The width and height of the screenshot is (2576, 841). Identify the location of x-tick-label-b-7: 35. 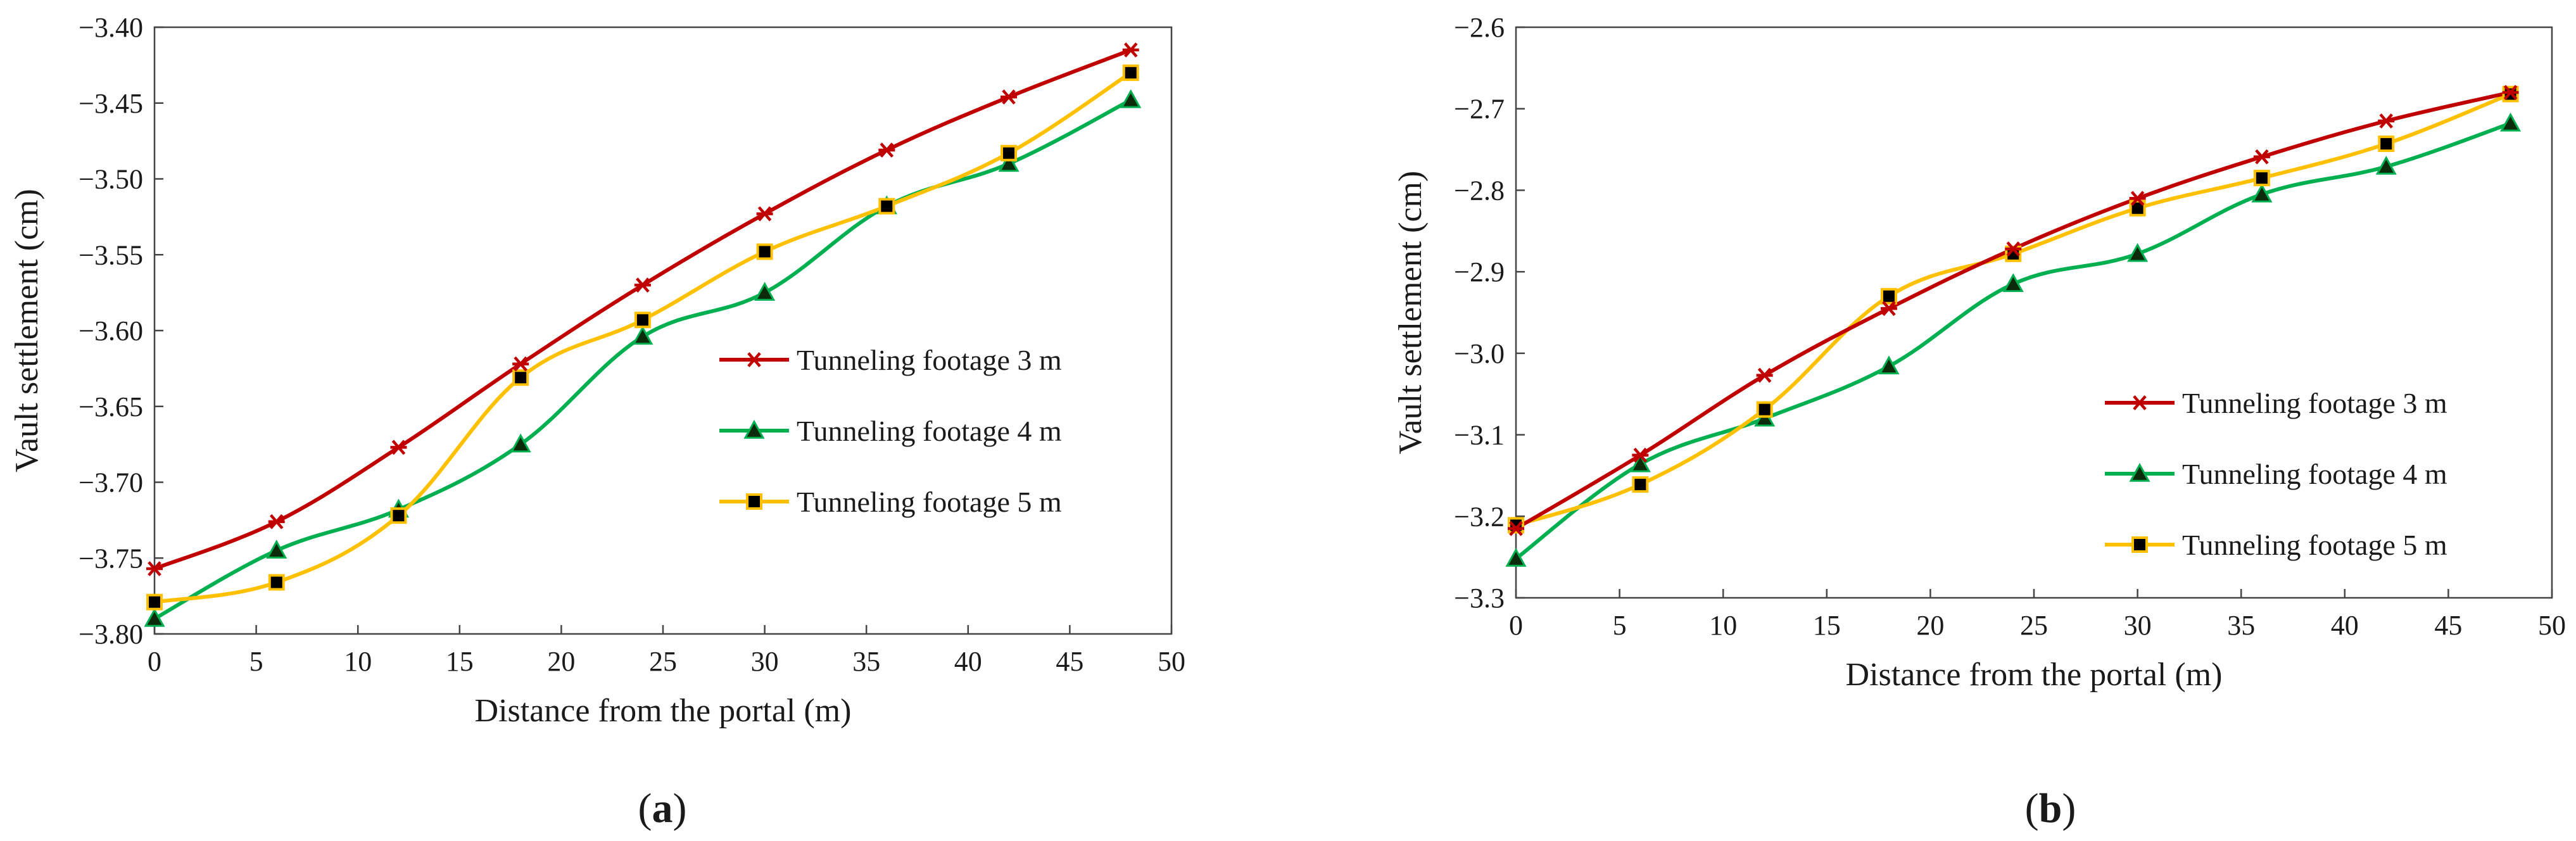
(2241, 625).